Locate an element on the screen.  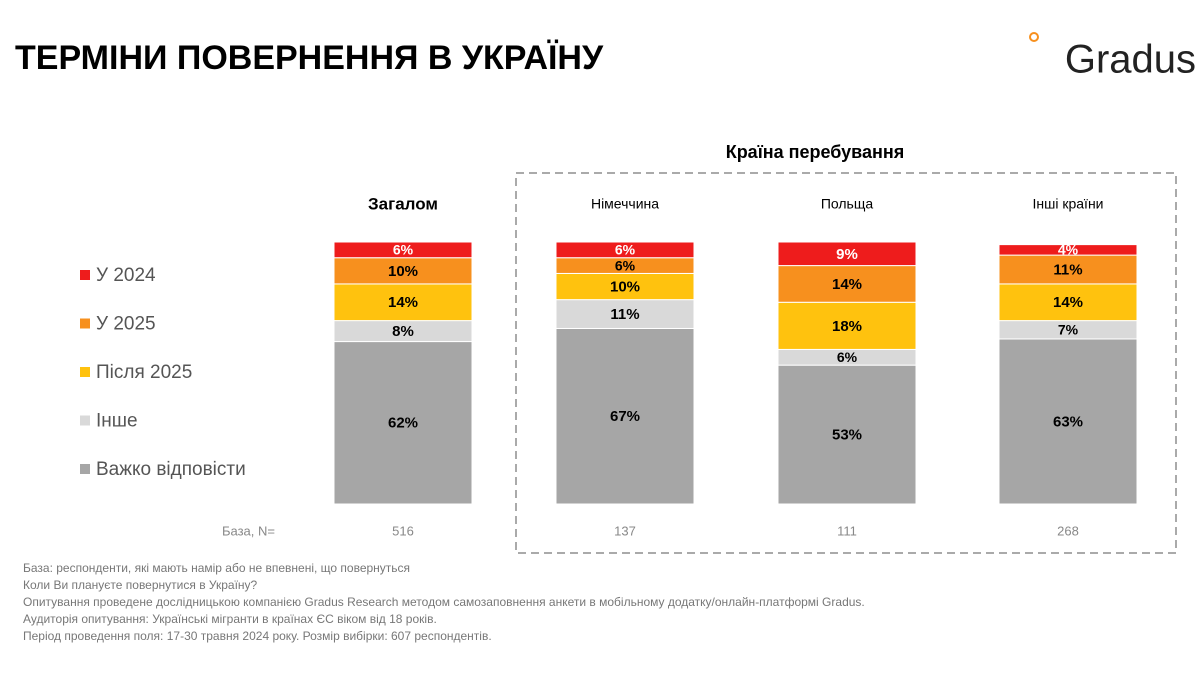
legend-label: Важко відповісти is located at coordinates (171, 469).